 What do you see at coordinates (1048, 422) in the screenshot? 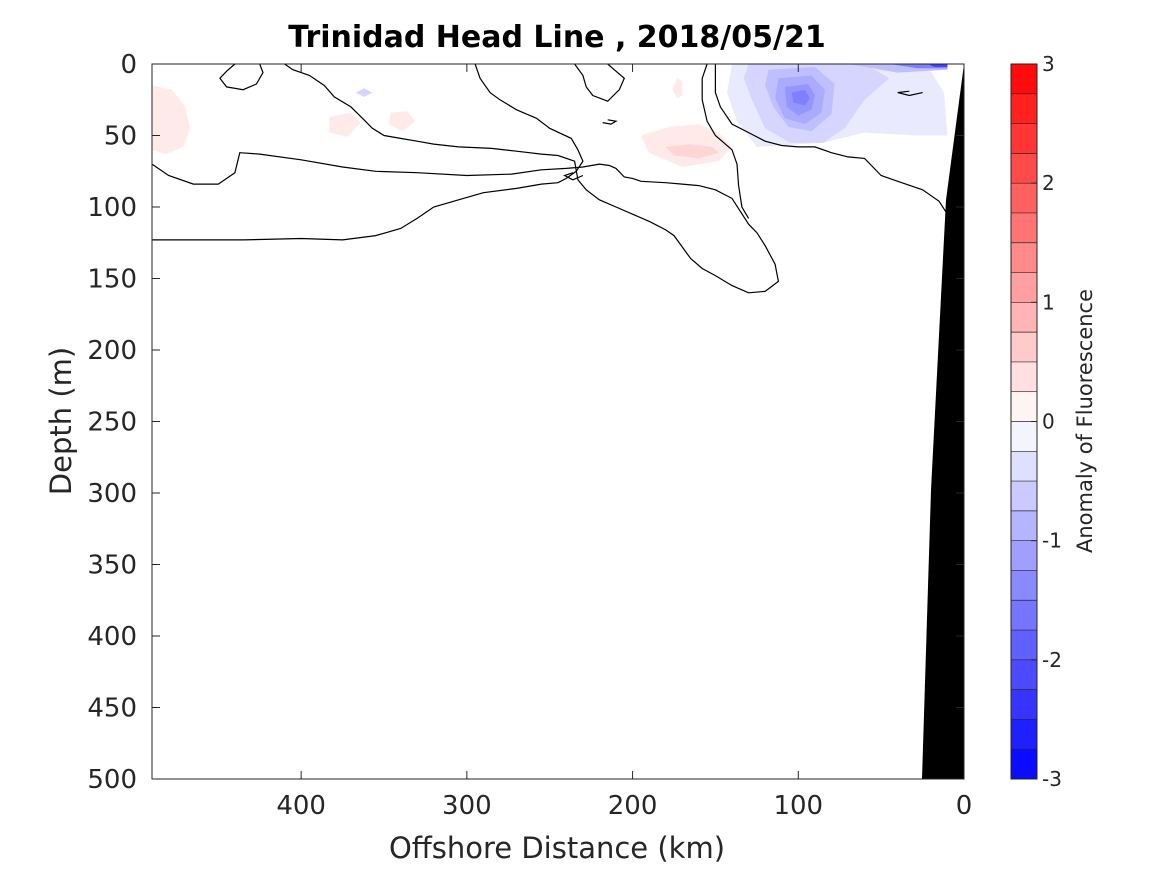
I see `colorbar-tick-label: 0` at bounding box center [1048, 422].